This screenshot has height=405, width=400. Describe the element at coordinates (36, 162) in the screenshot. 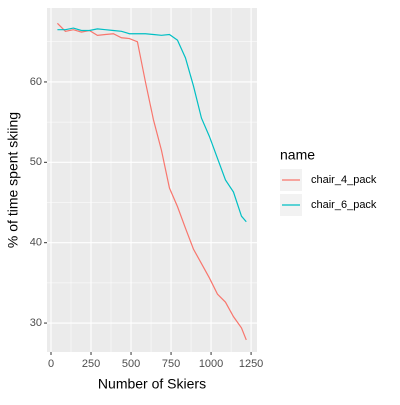

I see `y-tick-label: 50` at that location.